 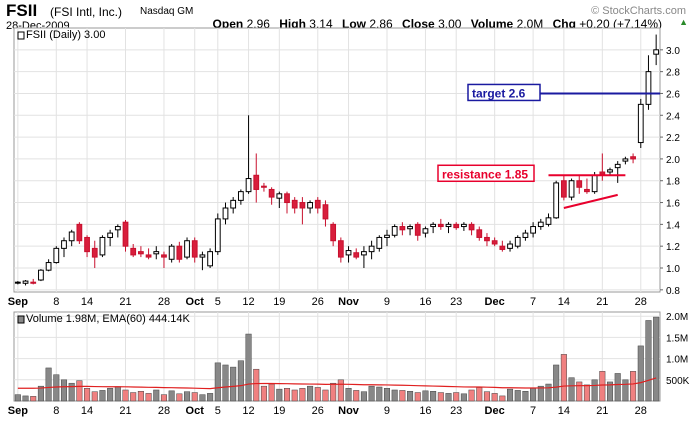 I want to click on brand-watermark: © StockCharts.com, so click(x=638, y=11).